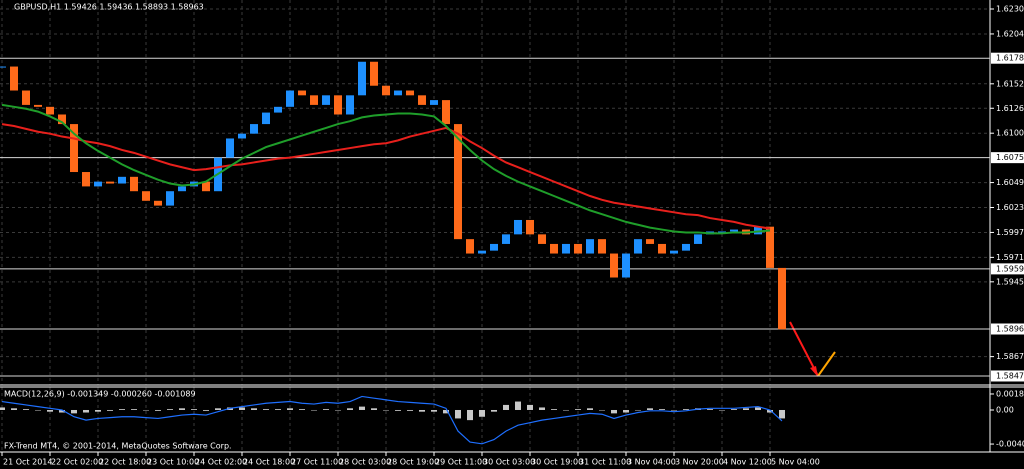 The width and height of the screenshot is (1024, 469). Describe the element at coordinates (1010, 9) in the screenshot. I see `y-tick-label: 1.62300` at that location.